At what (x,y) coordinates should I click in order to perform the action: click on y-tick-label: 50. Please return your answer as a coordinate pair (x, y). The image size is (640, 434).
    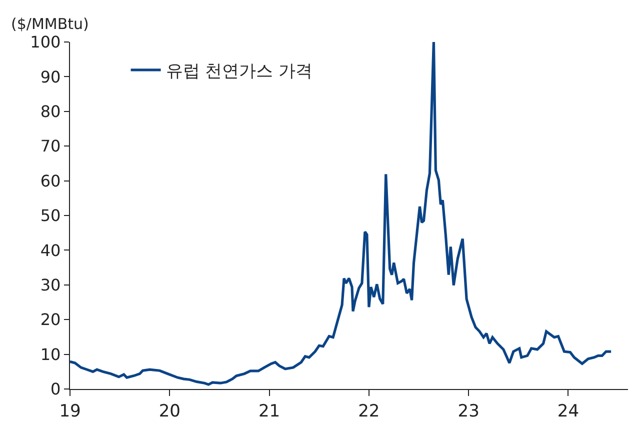
    Looking at the image, I should click on (50, 216).